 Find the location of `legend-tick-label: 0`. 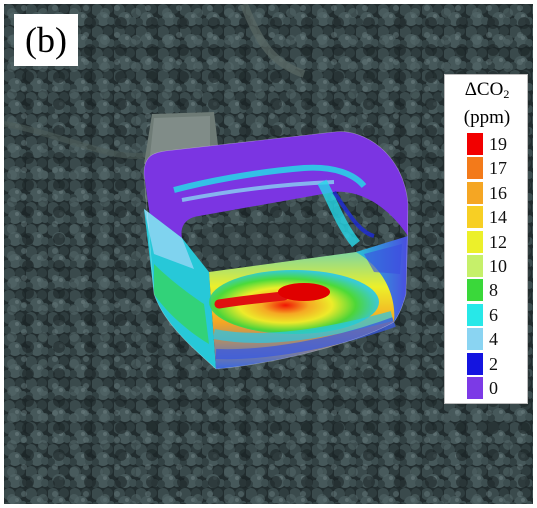

legend-tick-label: 0 is located at coordinates (493, 388).